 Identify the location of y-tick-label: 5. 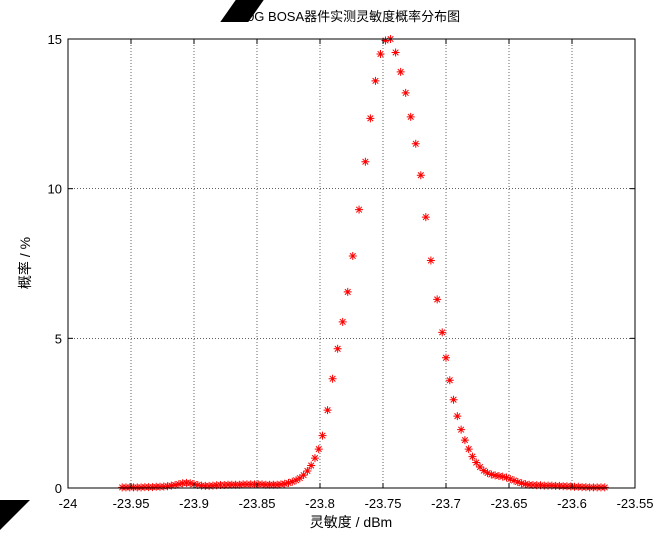
(58, 338).